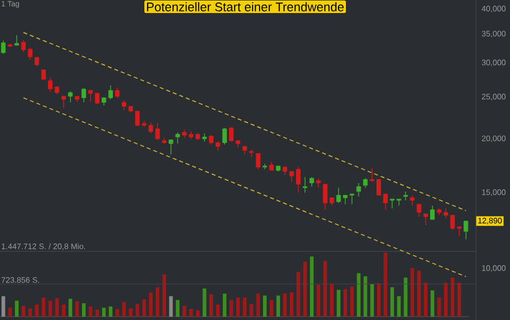 The image size is (510, 320). Describe the element at coordinates (245, 7) in the screenshot. I see `chart-title: Potenzieller Start einer Trendwende` at that location.